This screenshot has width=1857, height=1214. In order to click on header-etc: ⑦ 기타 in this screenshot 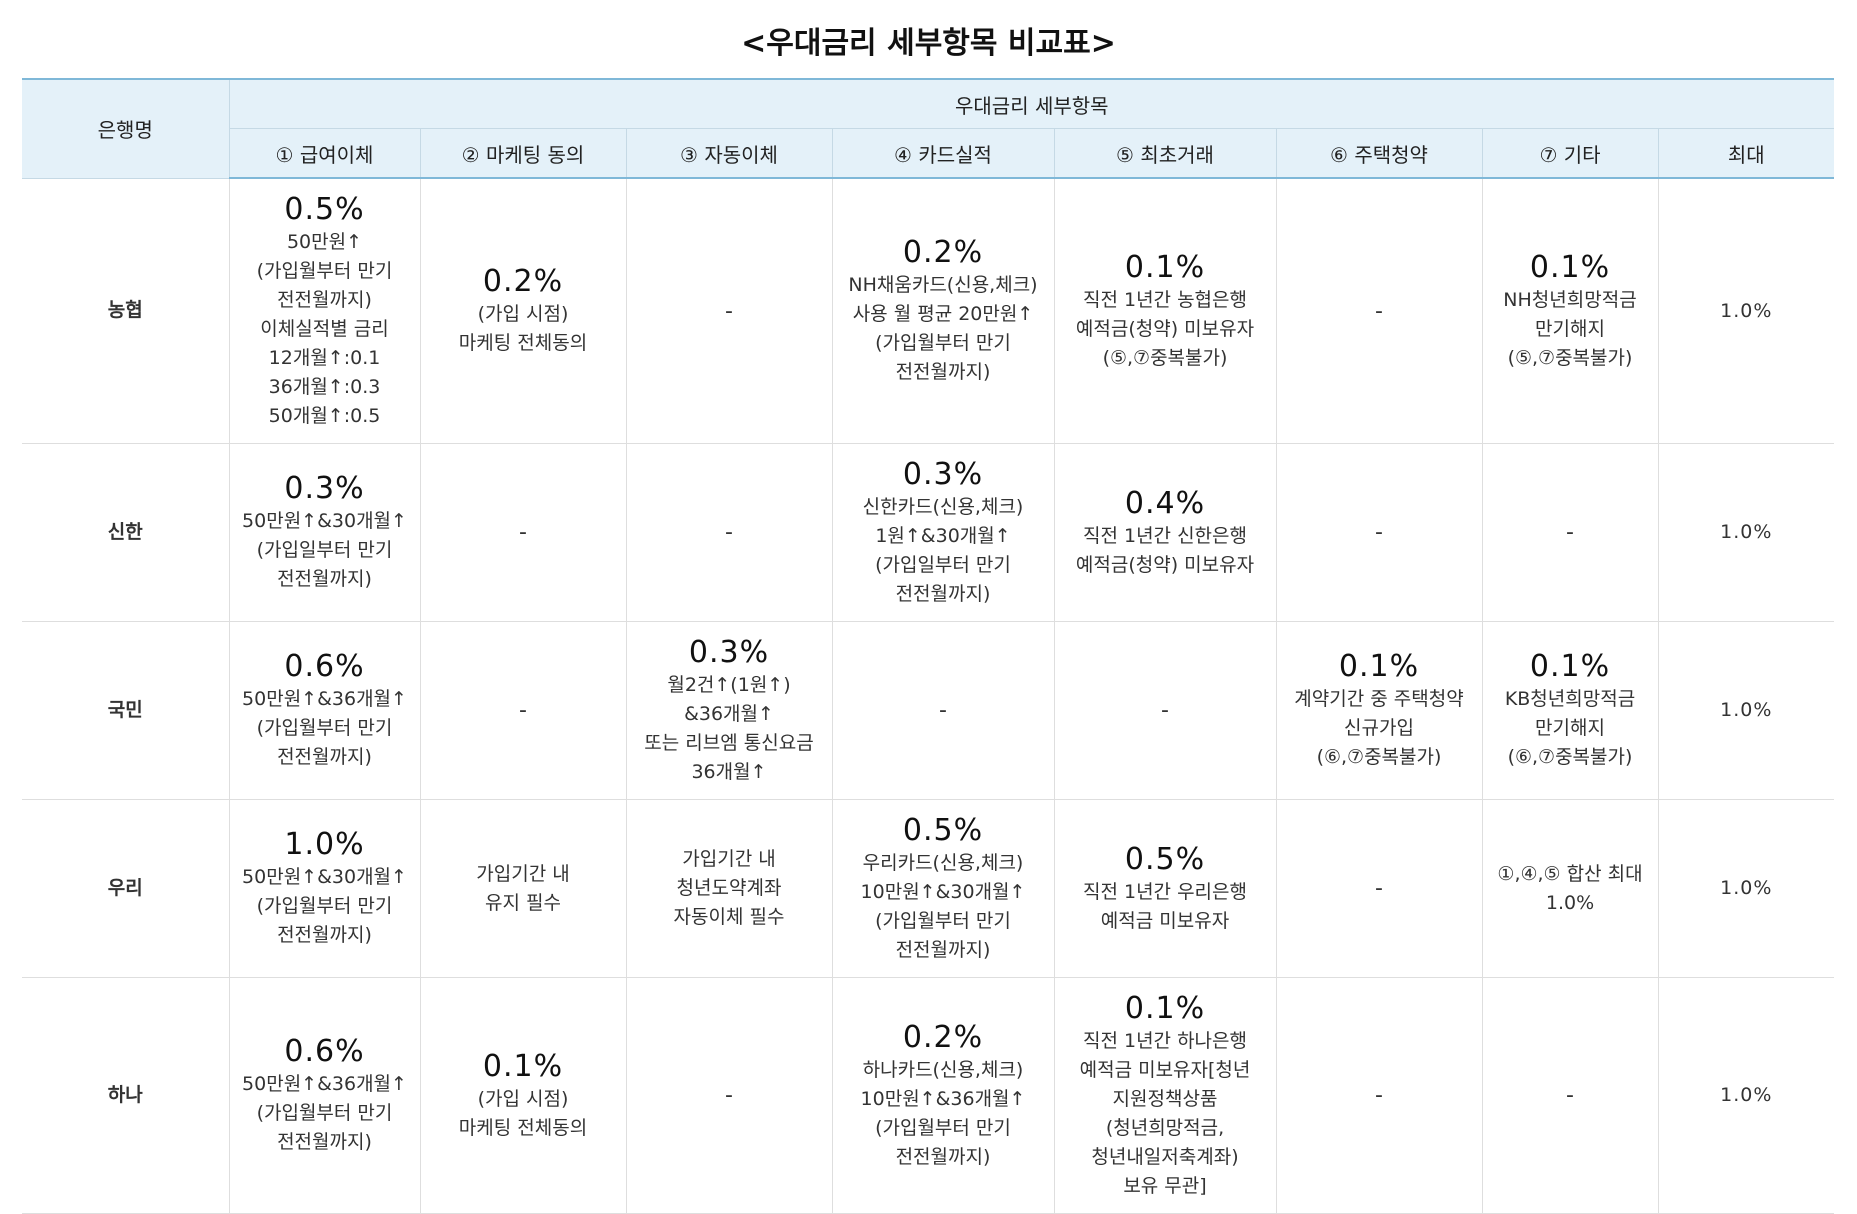, I will do `click(1570, 153)`.